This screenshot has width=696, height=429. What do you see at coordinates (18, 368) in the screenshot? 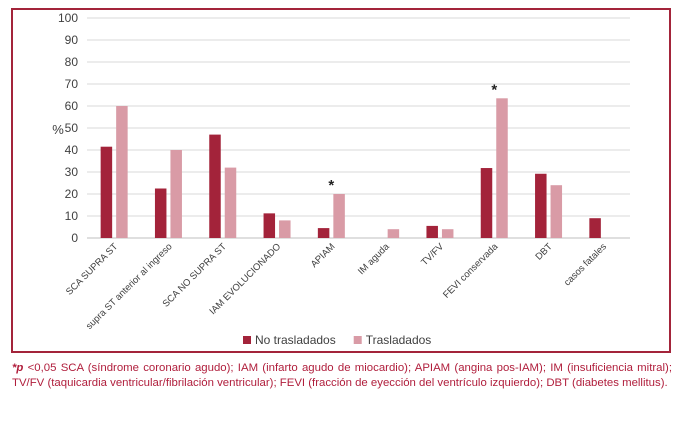
I see `caption-marker: *p` at bounding box center [18, 368].